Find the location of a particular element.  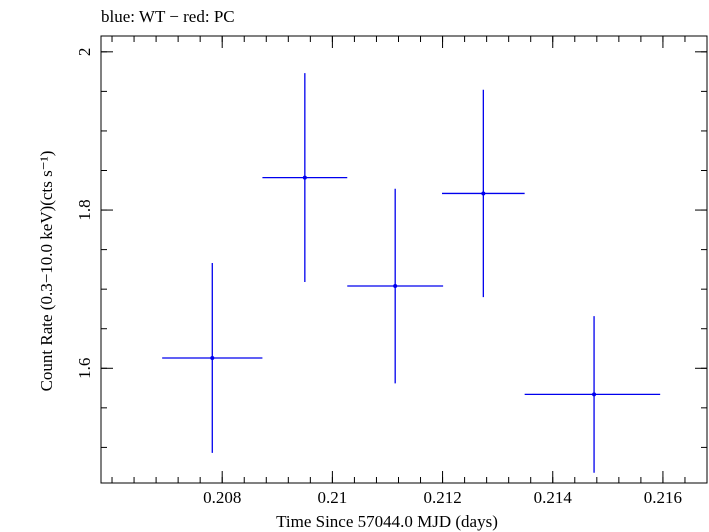

y-tick-label: 2 is located at coordinates (84, 52).